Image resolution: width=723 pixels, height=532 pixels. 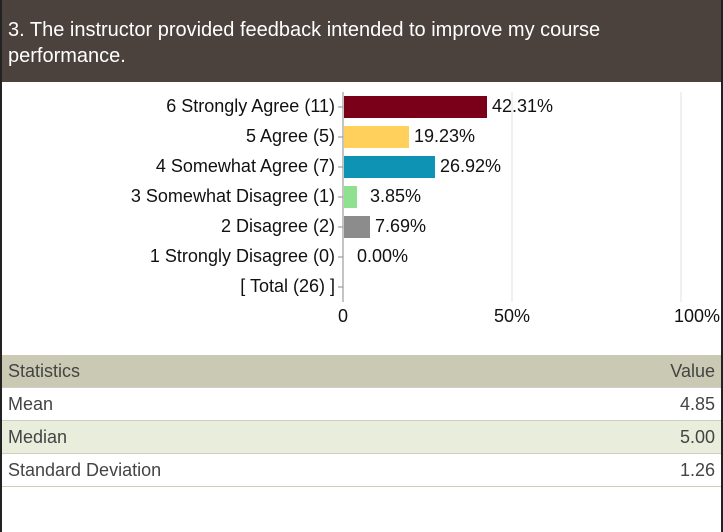 I want to click on value-label: 42.31%, so click(x=522, y=106).